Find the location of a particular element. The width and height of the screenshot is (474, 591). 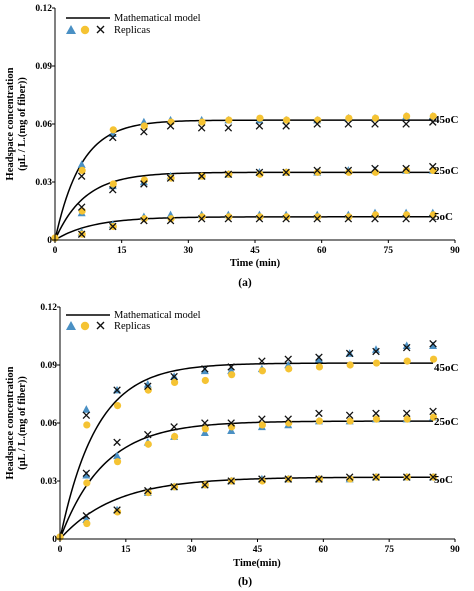

panel-a-x-tick-0: 0 is located at coordinates (55, 251).